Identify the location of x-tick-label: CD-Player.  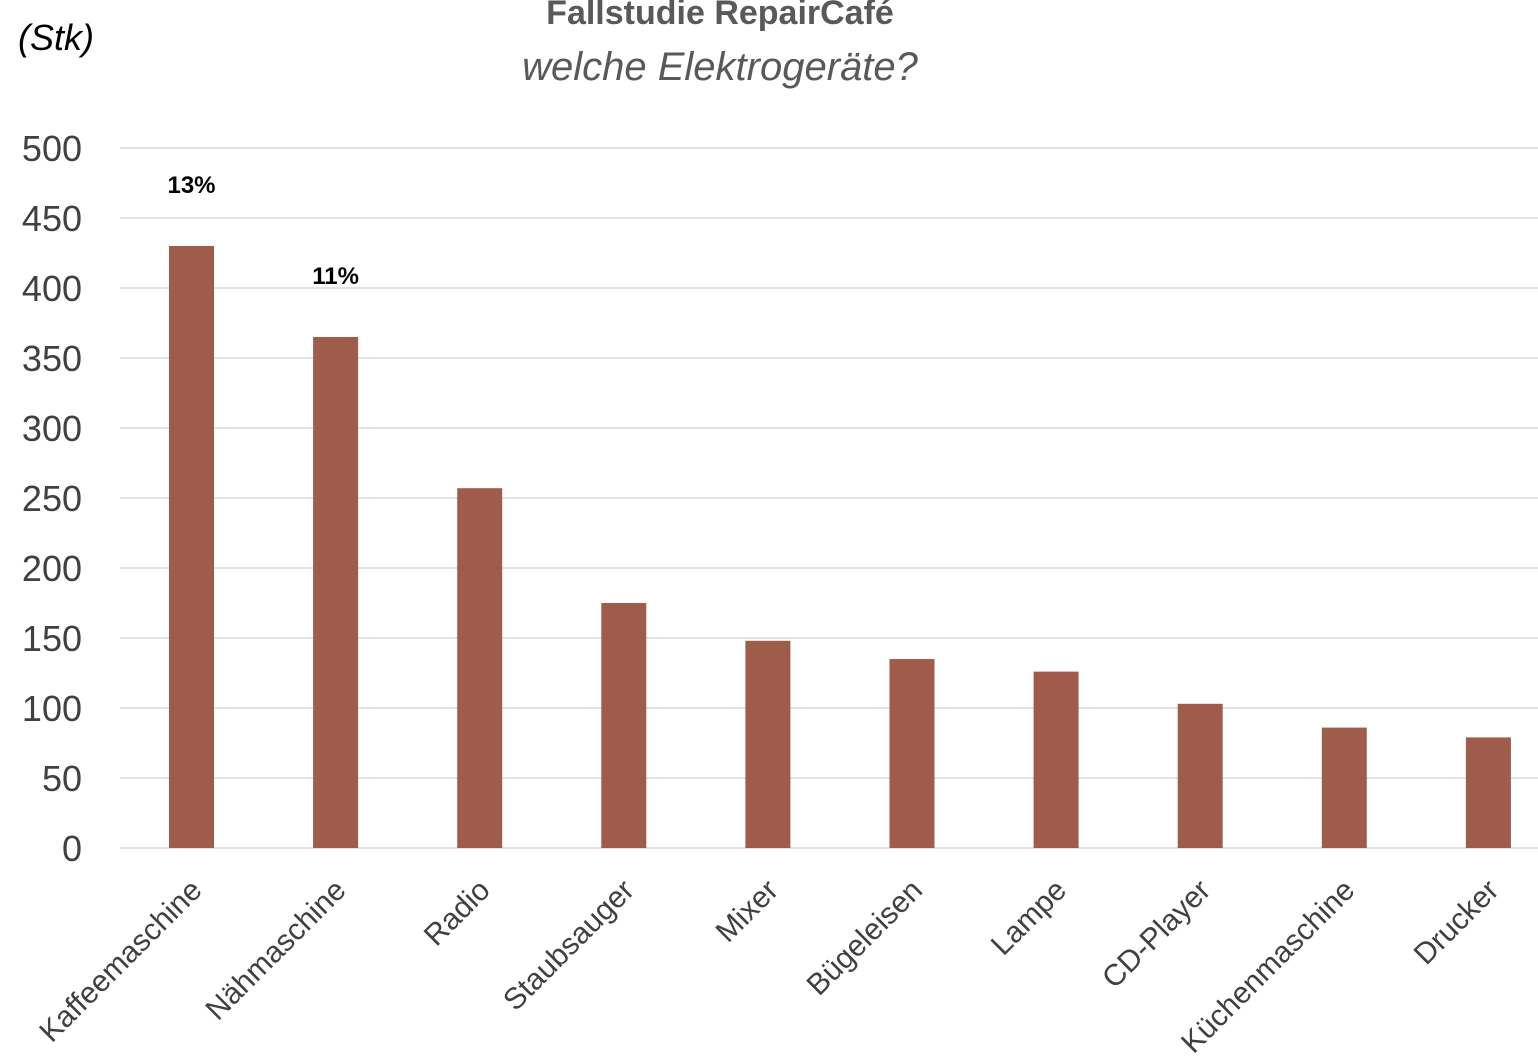
(1156, 934).